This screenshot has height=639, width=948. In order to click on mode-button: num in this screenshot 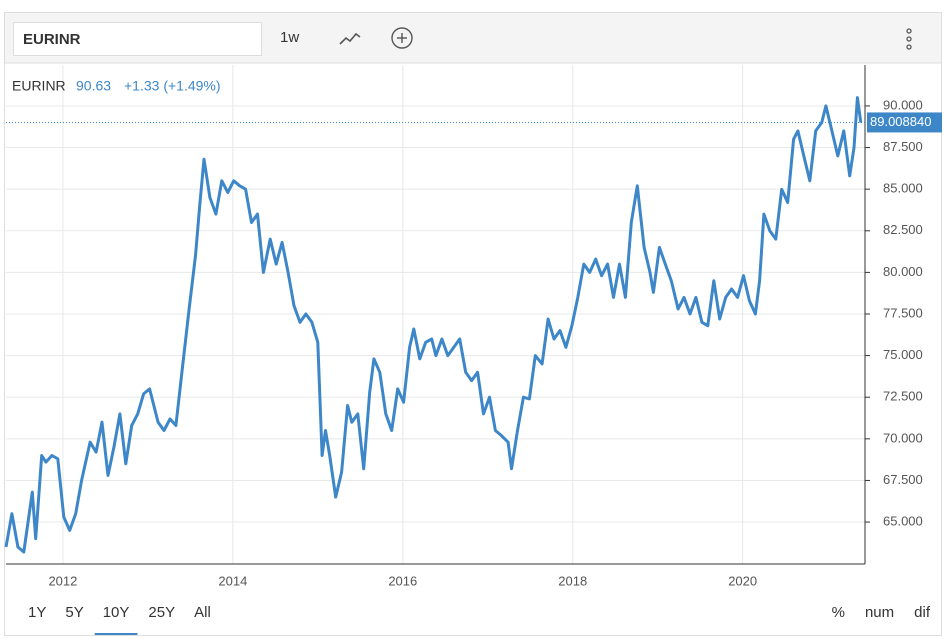, I will do `click(879, 612)`.